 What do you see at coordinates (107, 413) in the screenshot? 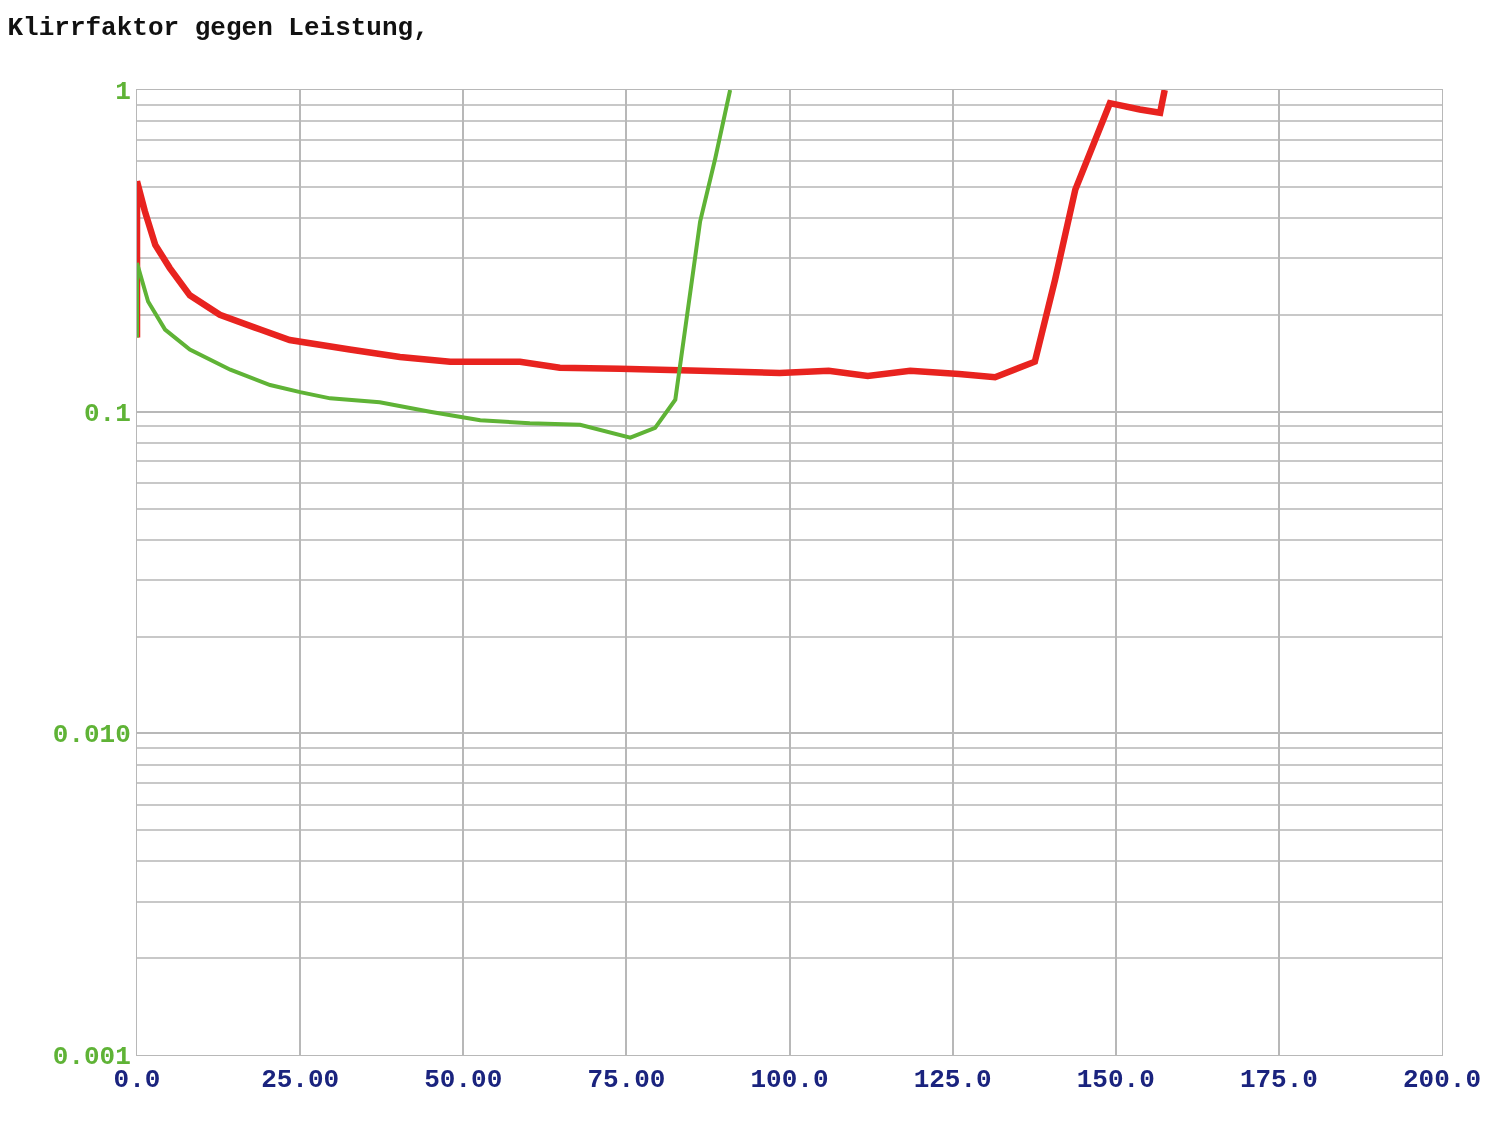
I see `y-tick-label: 0.1` at bounding box center [107, 413].